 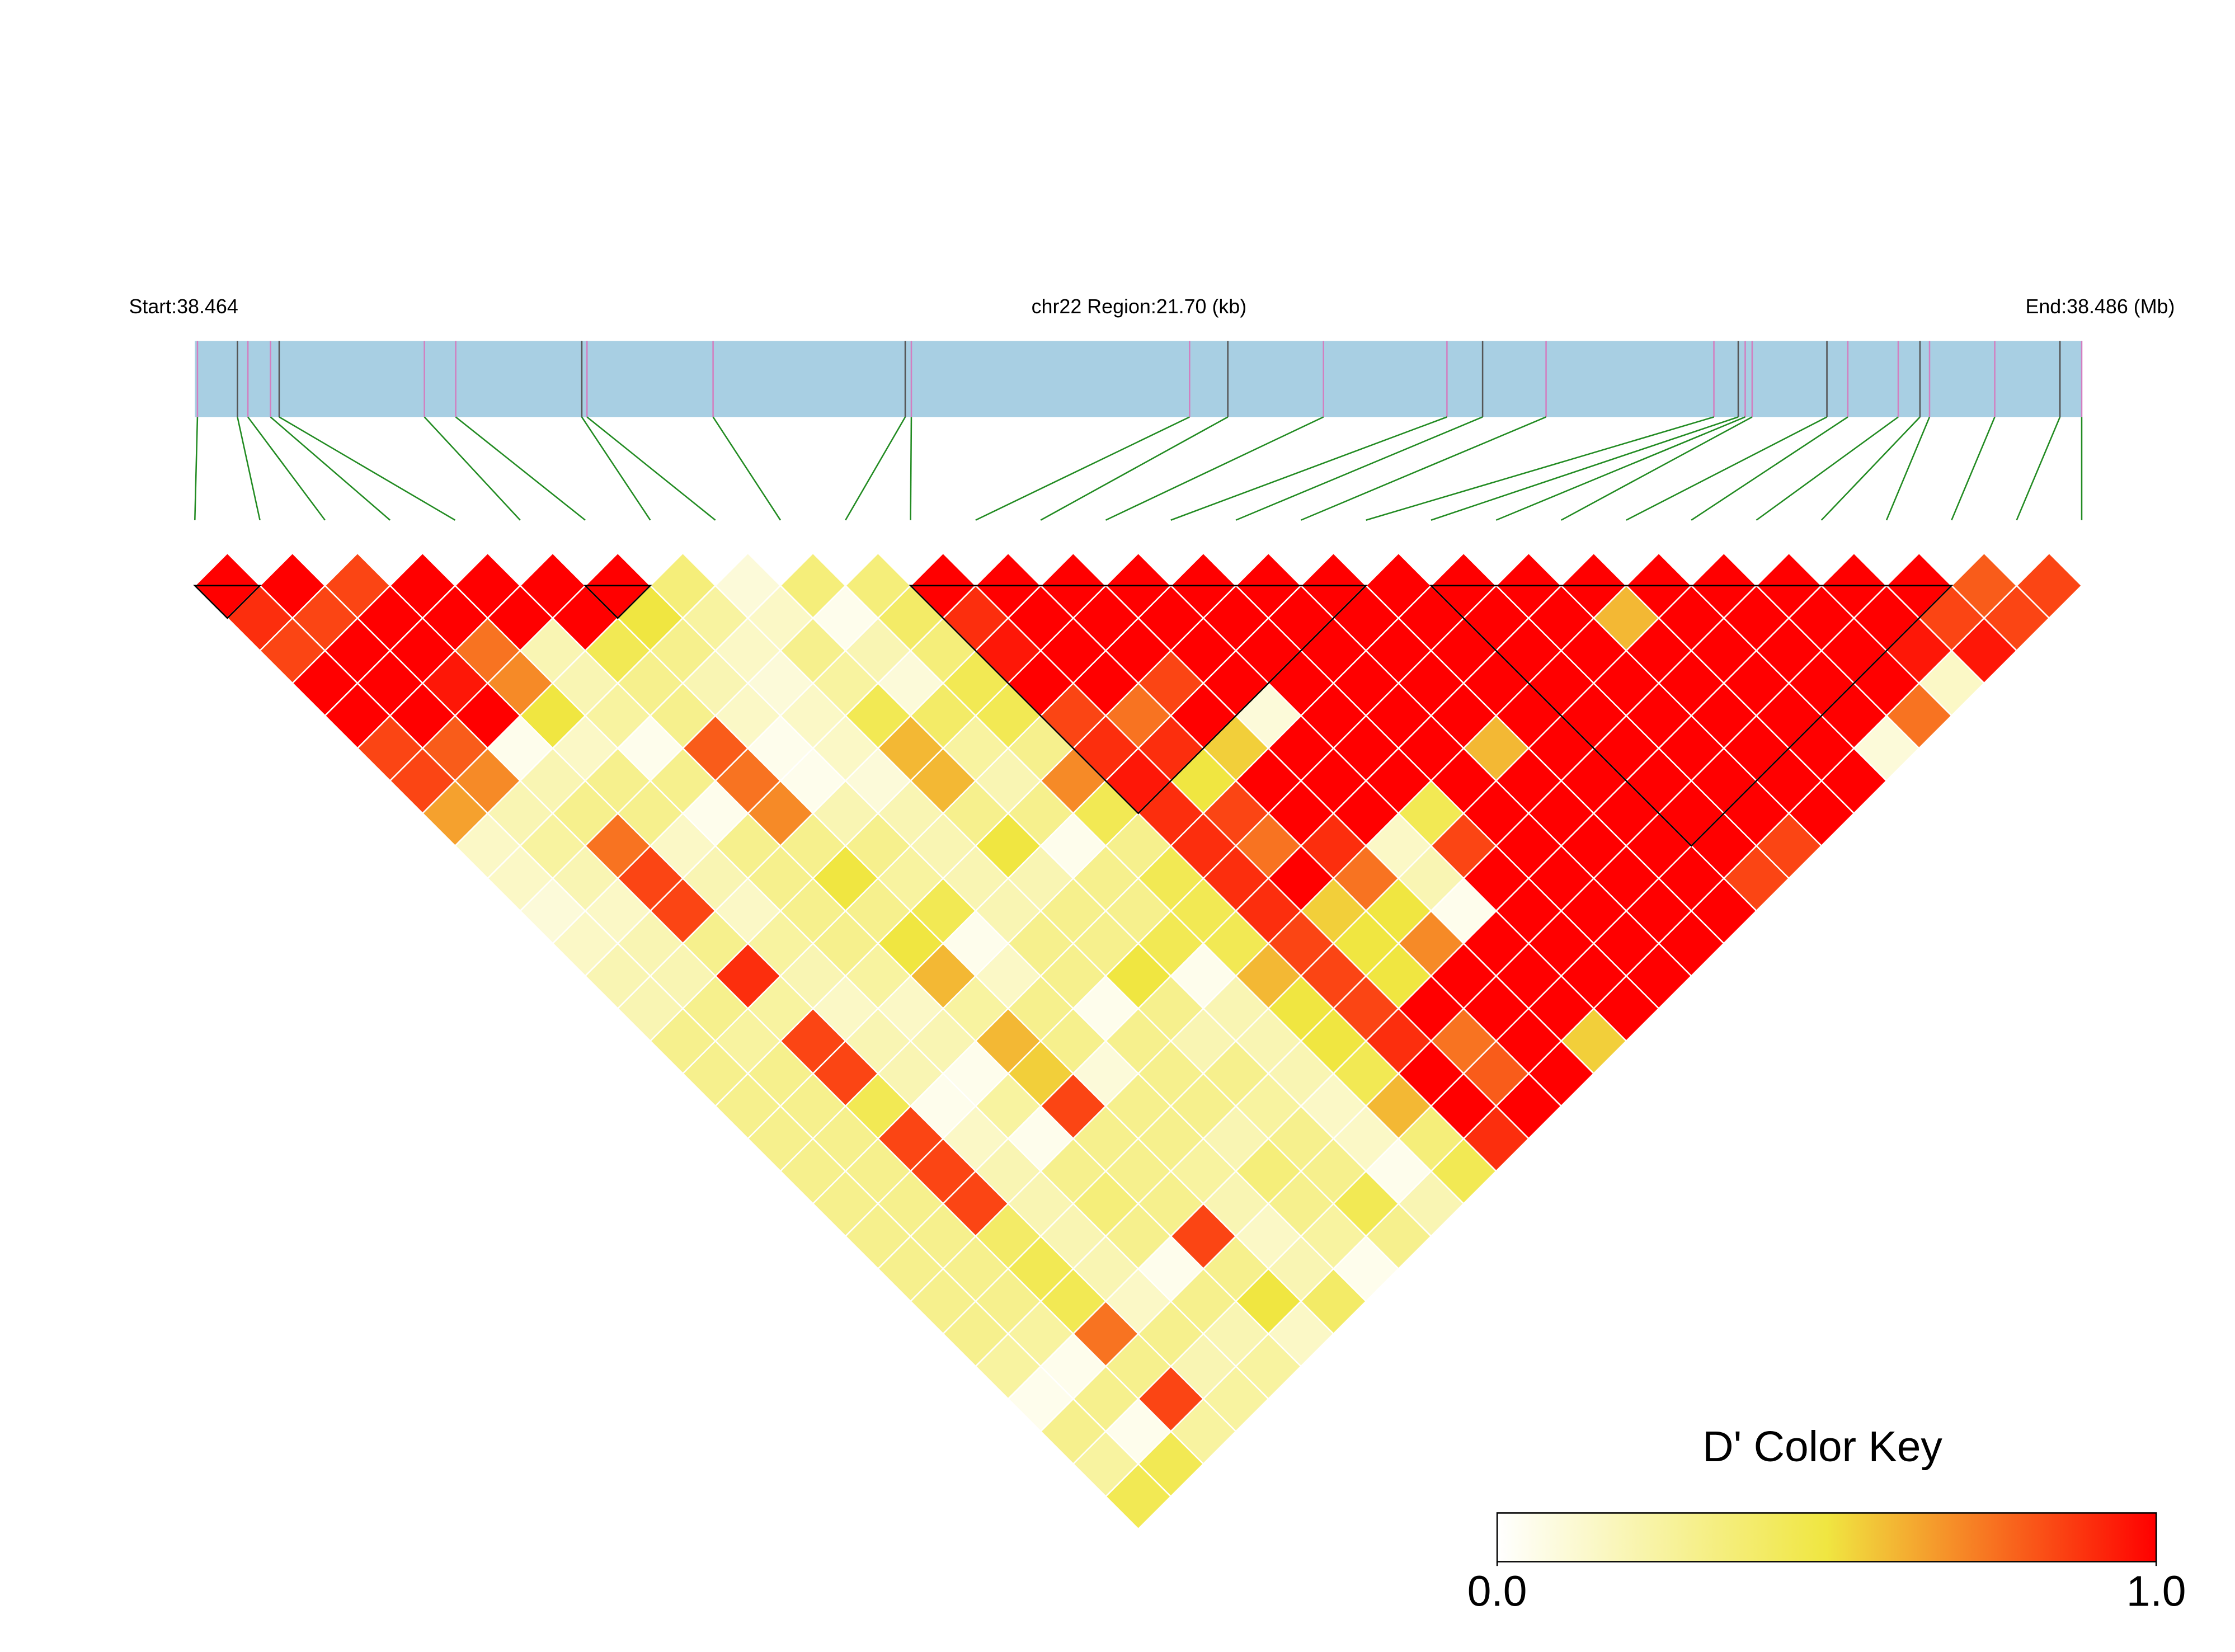 I want to click on color-key-label: 0.0, so click(x=1497, y=1592).